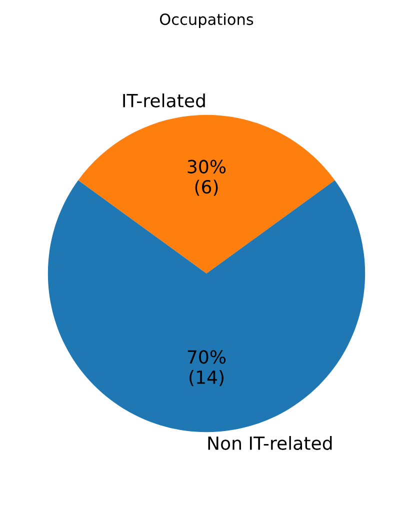  I want to click on data-label: 70% (14), so click(207, 368).